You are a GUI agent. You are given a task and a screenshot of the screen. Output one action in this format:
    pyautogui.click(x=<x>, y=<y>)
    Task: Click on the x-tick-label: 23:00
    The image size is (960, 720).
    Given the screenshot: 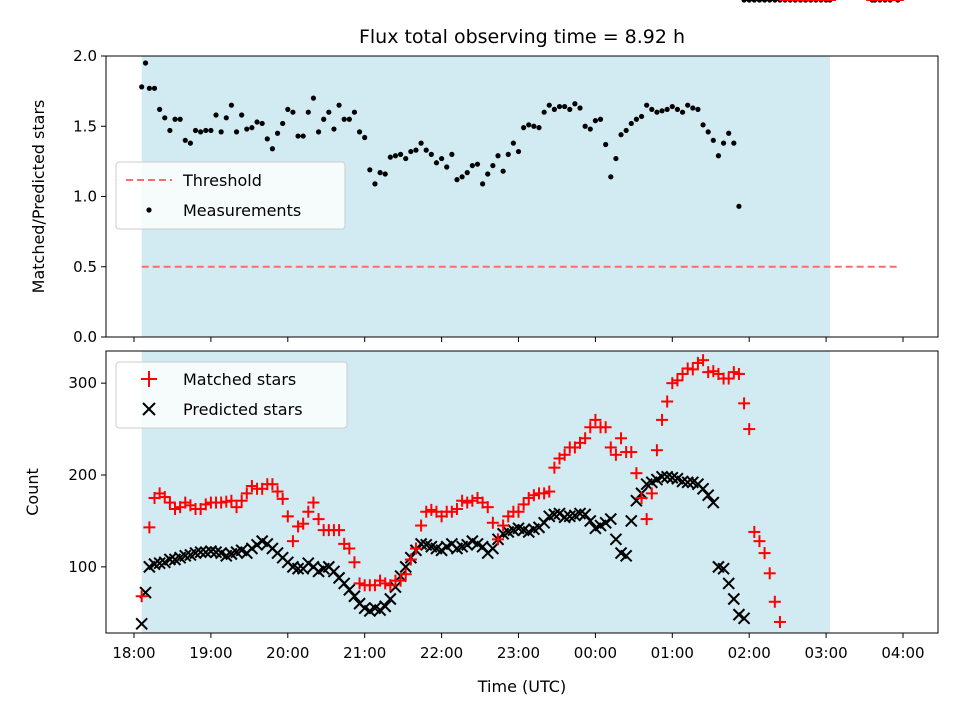 What is the action you would take?
    pyautogui.click(x=518, y=653)
    